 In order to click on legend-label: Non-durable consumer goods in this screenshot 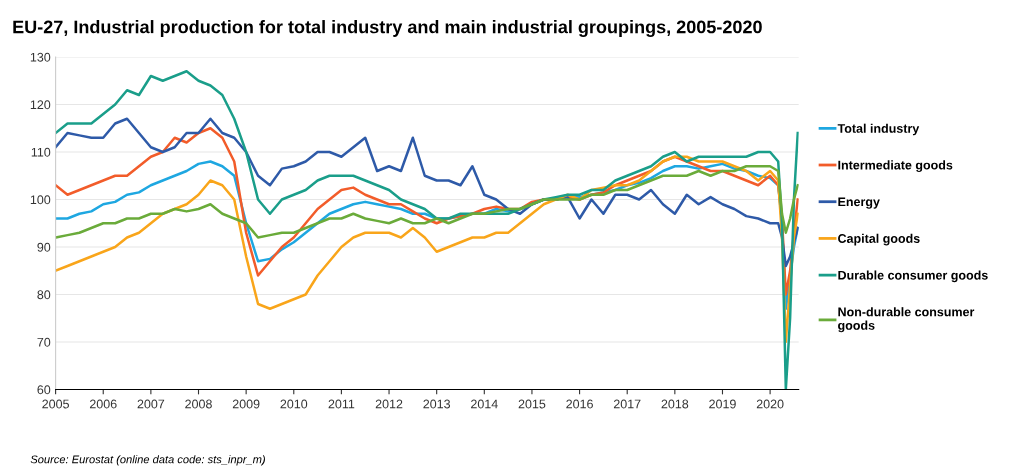, I will do `click(906, 320)`.